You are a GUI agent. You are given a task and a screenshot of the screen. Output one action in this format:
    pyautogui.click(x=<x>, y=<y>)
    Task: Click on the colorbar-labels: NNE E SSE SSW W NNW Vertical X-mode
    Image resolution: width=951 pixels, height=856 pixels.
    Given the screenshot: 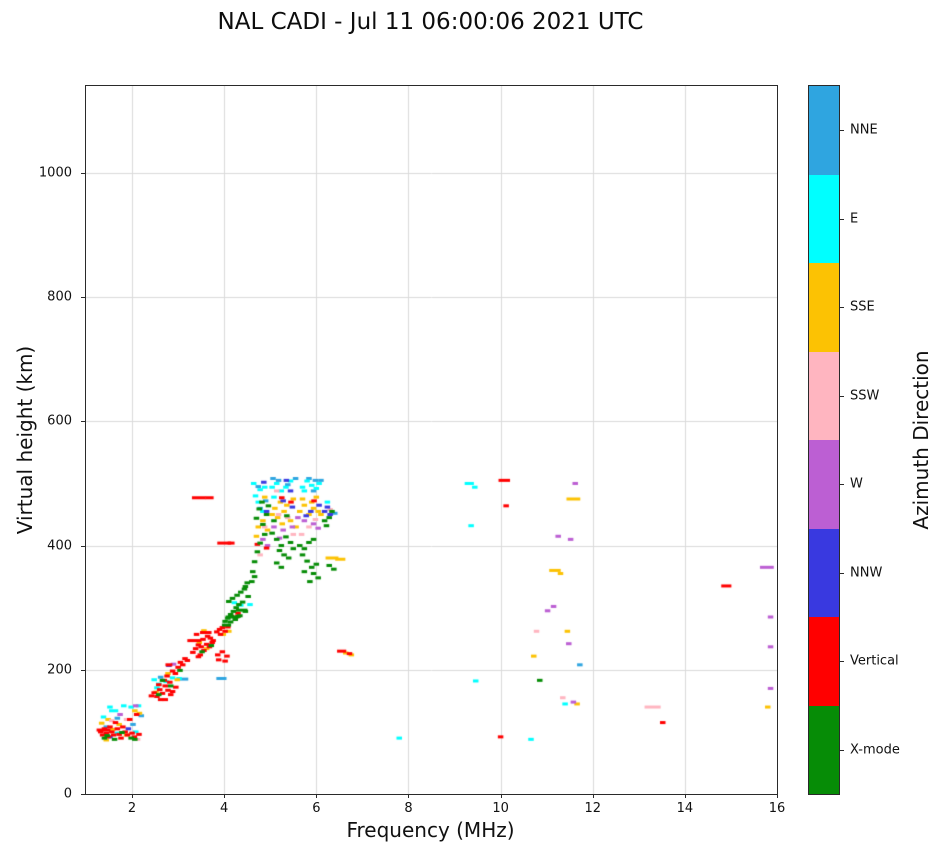 What is the action you would take?
    pyautogui.click(x=895, y=441)
    